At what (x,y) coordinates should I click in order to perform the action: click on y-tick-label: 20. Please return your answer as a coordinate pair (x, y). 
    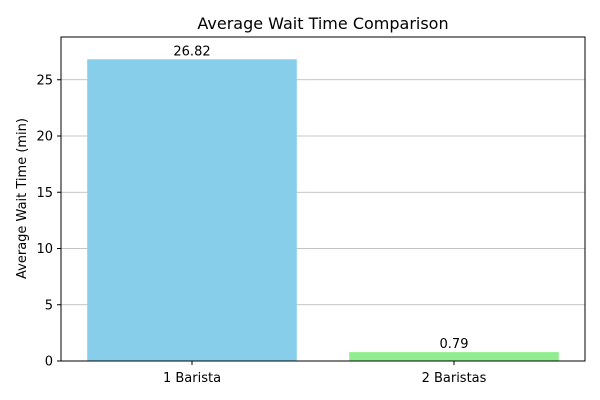
    Looking at the image, I should click on (44, 137).